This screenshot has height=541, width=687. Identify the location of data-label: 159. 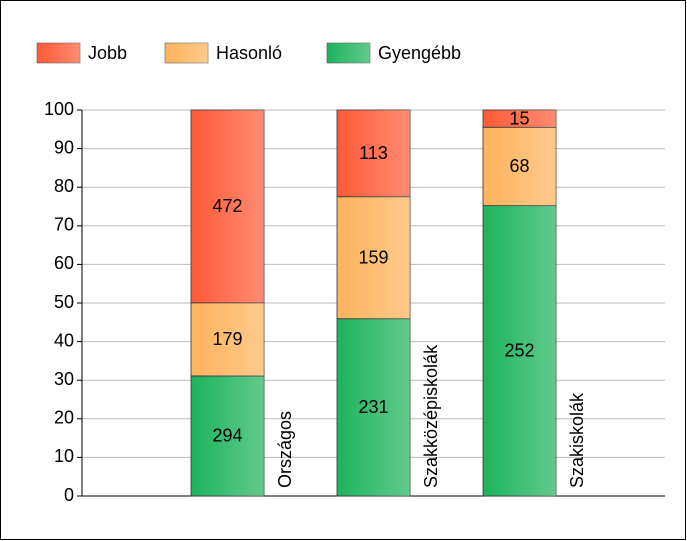
(373, 257).